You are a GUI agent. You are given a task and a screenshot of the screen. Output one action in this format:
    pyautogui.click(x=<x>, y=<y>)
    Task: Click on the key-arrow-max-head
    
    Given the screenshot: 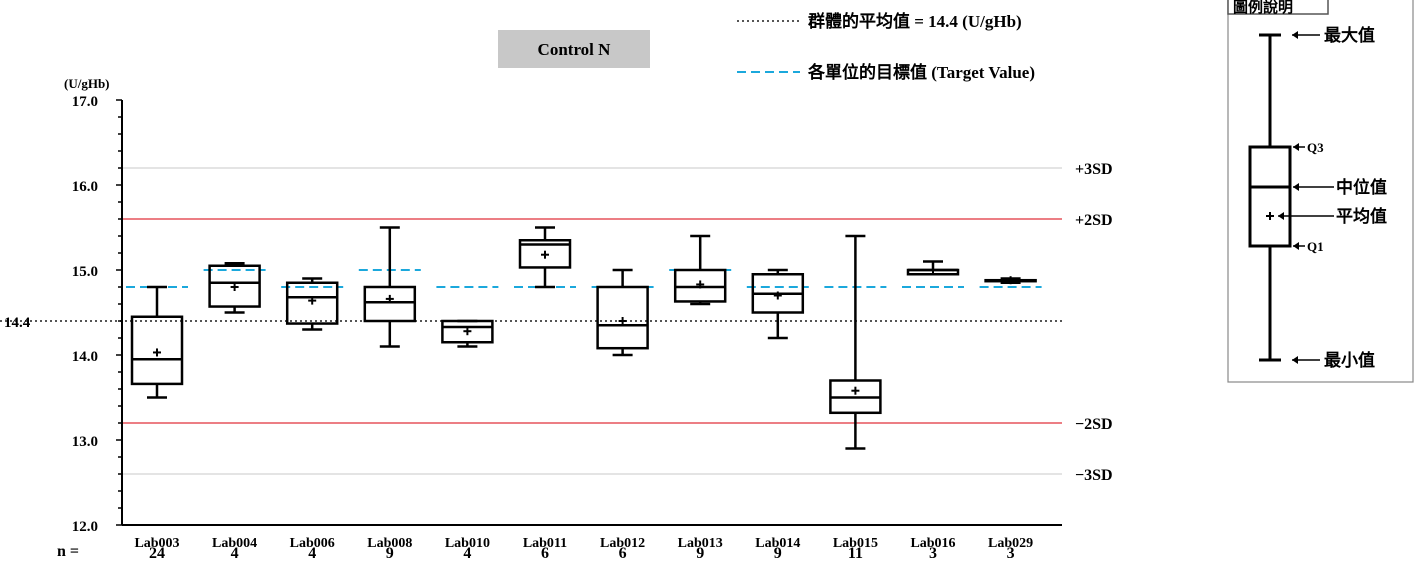 What is the action you would take?
    pyautogui.click(x=1295, y=35)
    